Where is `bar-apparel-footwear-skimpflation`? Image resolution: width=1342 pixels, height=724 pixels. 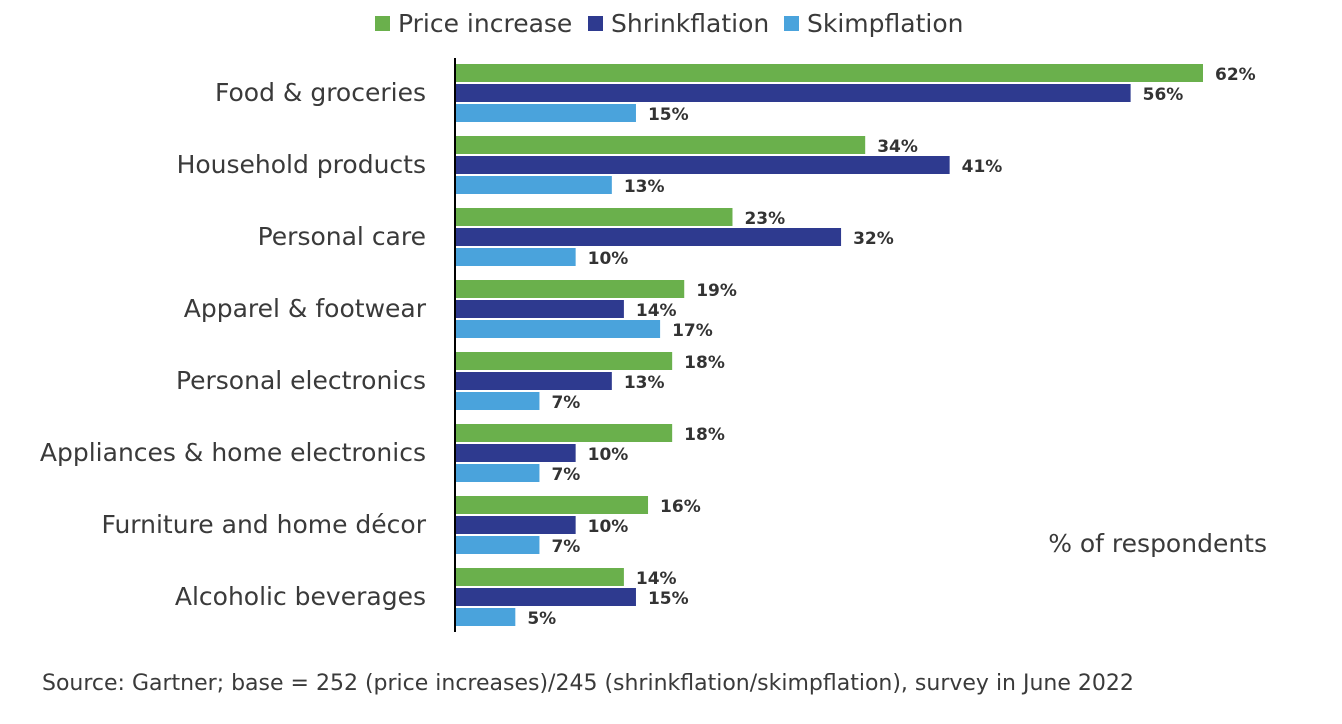 bar-apparel-footwear-skimpflation is located at coordinates (558, 329).